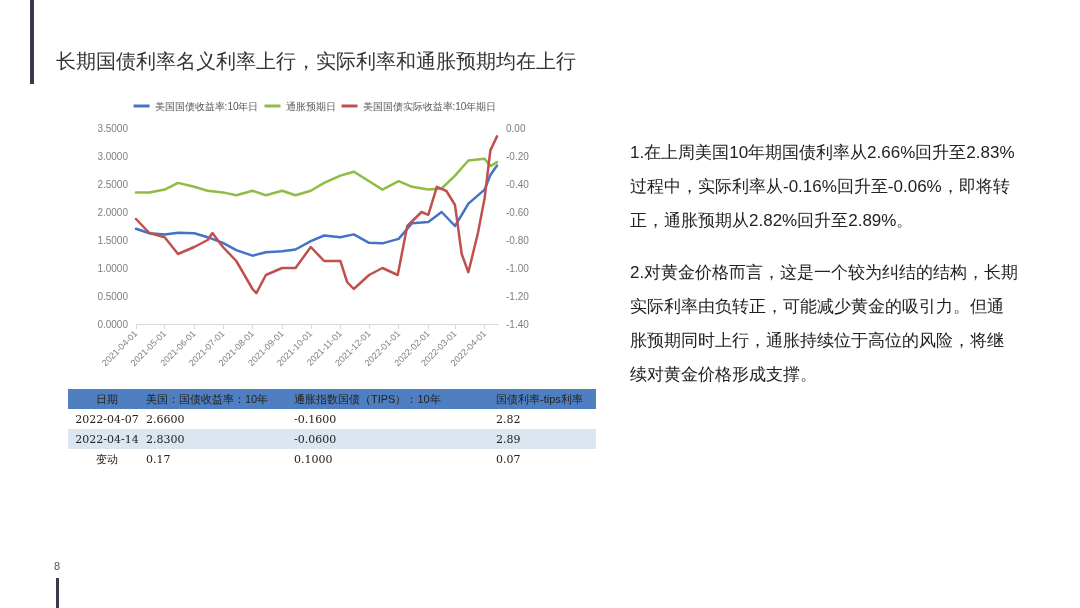  I want to click on text: 2.6600, so click(166, 419).